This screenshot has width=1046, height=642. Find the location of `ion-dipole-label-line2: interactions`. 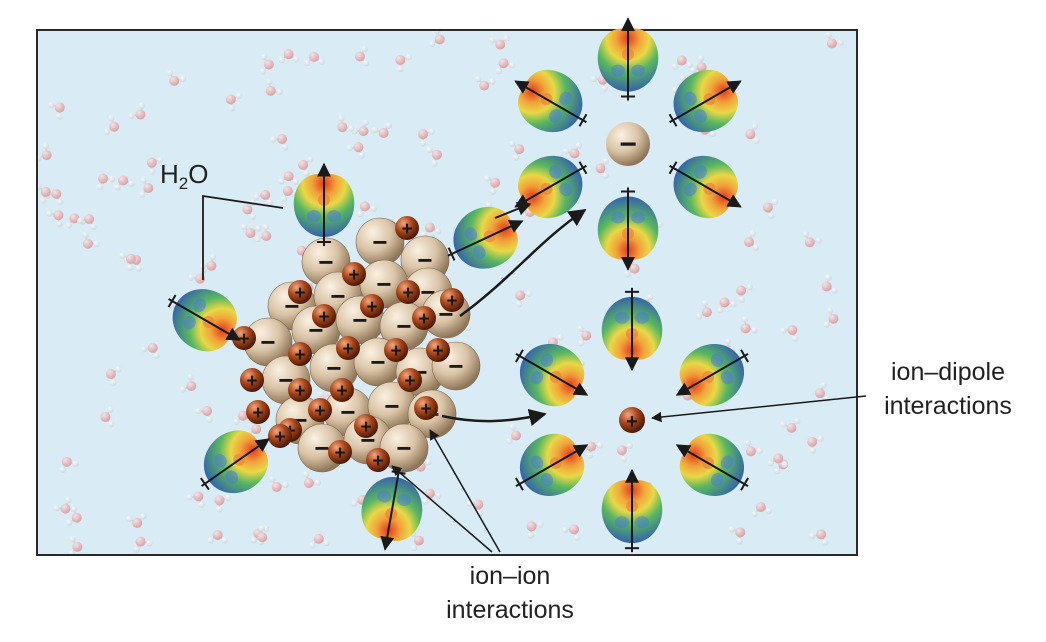

ion-dipole-label-line2: interactions is located at coordinates (948, 406).